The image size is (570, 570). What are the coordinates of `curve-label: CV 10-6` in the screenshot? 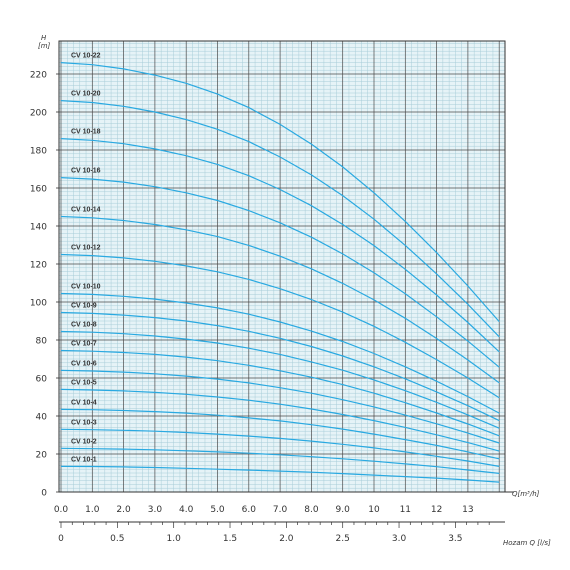 It's located at (84, 363).